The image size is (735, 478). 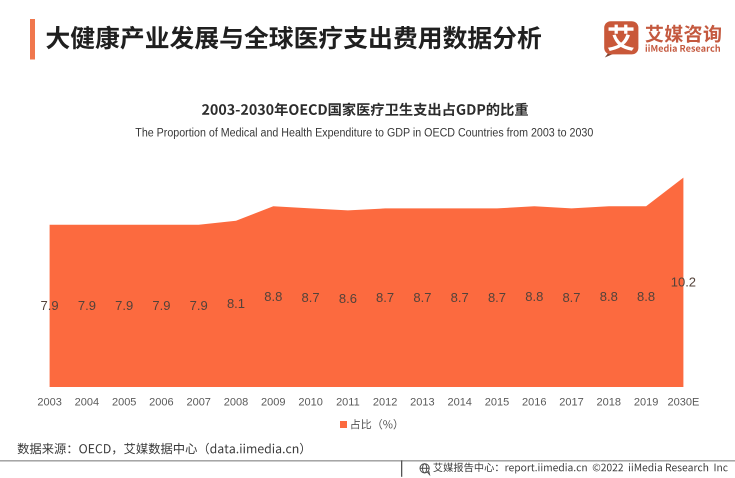 What do you see at coordinates (236, 303) in the screenshot?
I see `svg-text: 8.1` at bounding box center [236, 303].